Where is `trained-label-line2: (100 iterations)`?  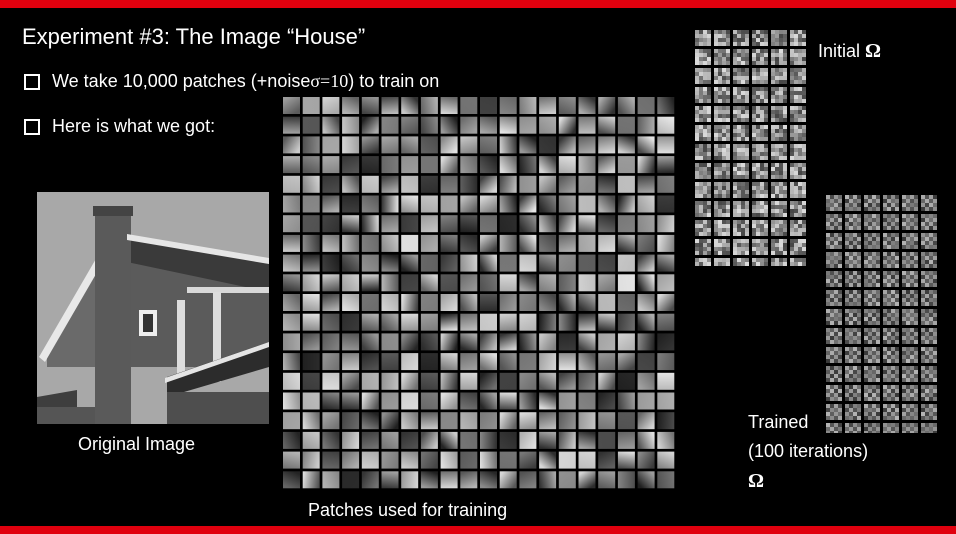
trained-label-line2: (100 iterations) is located at coordinates (808, 451).